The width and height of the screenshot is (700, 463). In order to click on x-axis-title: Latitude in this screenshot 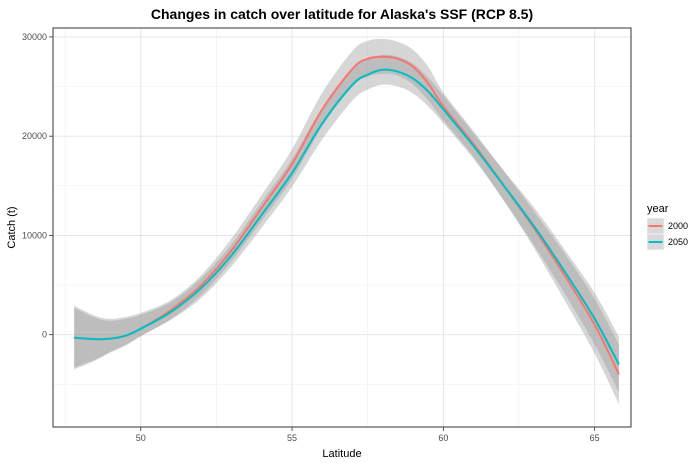, I will do `click(341, 454)`.